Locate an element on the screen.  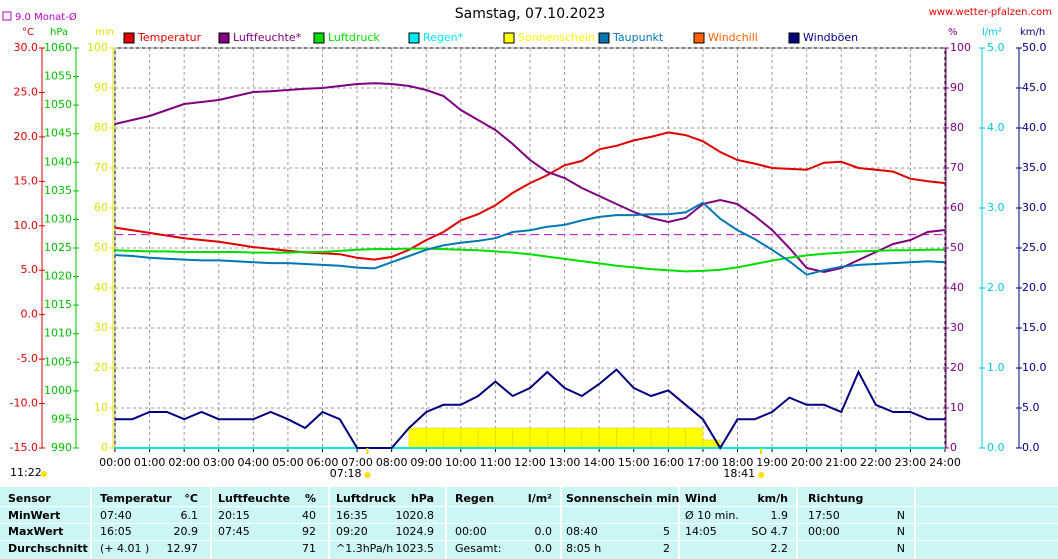
x-tick-label: 19:00 is located at coordinates (772, 462).